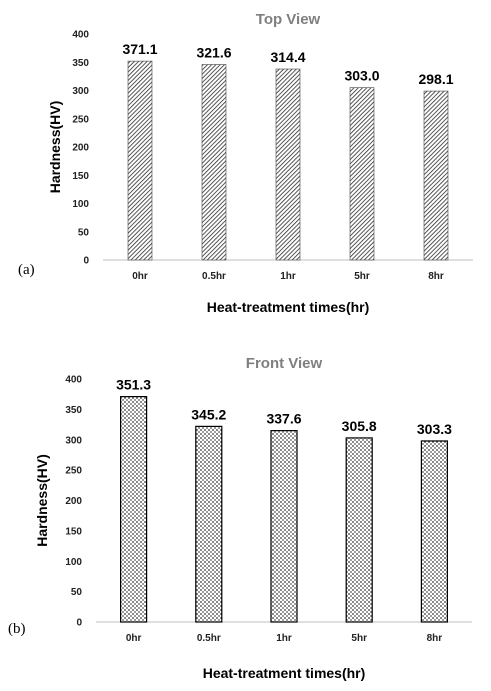 This screenshot has height=691, width=491. What do you see at coordinates (284, 363) in the screenshot?
I see `chart-title: Front View` at bounding box center [284, 363].